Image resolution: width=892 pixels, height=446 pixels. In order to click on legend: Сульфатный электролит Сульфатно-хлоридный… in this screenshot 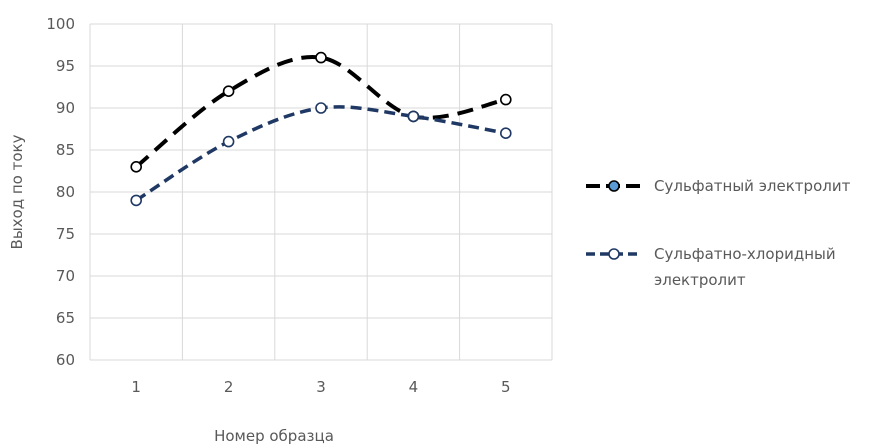, I will do `click(718, 233)`.